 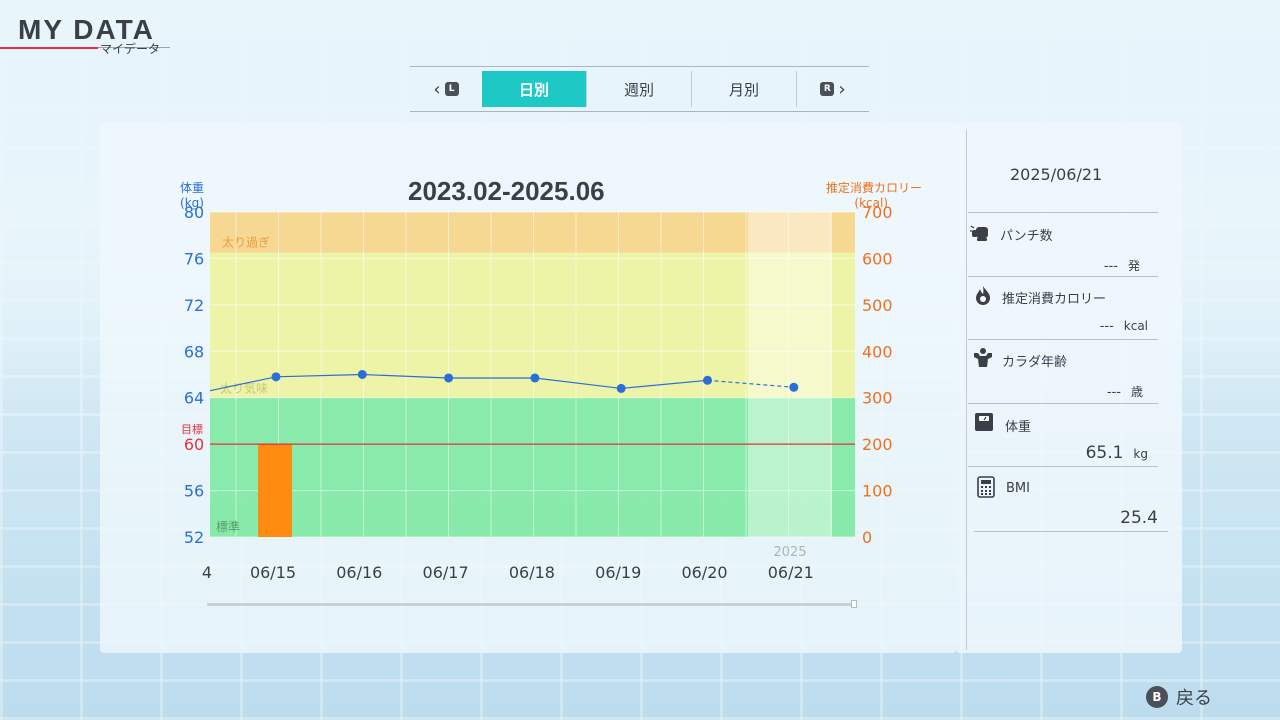 What do you see at coordinates (877, 212) in the screenshot?
I see `calorie-tick-label: 700` at bounding box center [877, 212].